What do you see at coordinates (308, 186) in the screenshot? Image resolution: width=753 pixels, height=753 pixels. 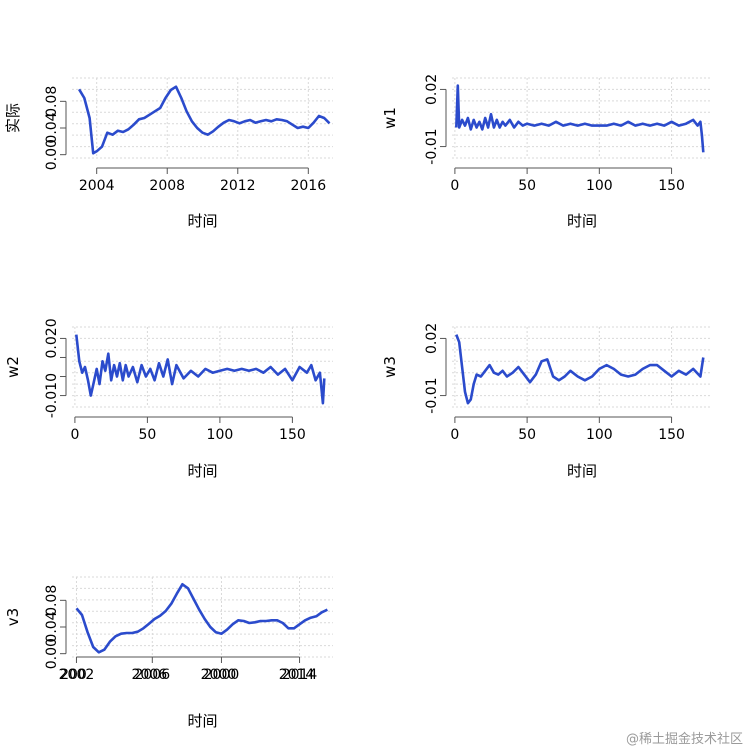 I see `x-tick-label: 2016` at bounding box center [308, 186].